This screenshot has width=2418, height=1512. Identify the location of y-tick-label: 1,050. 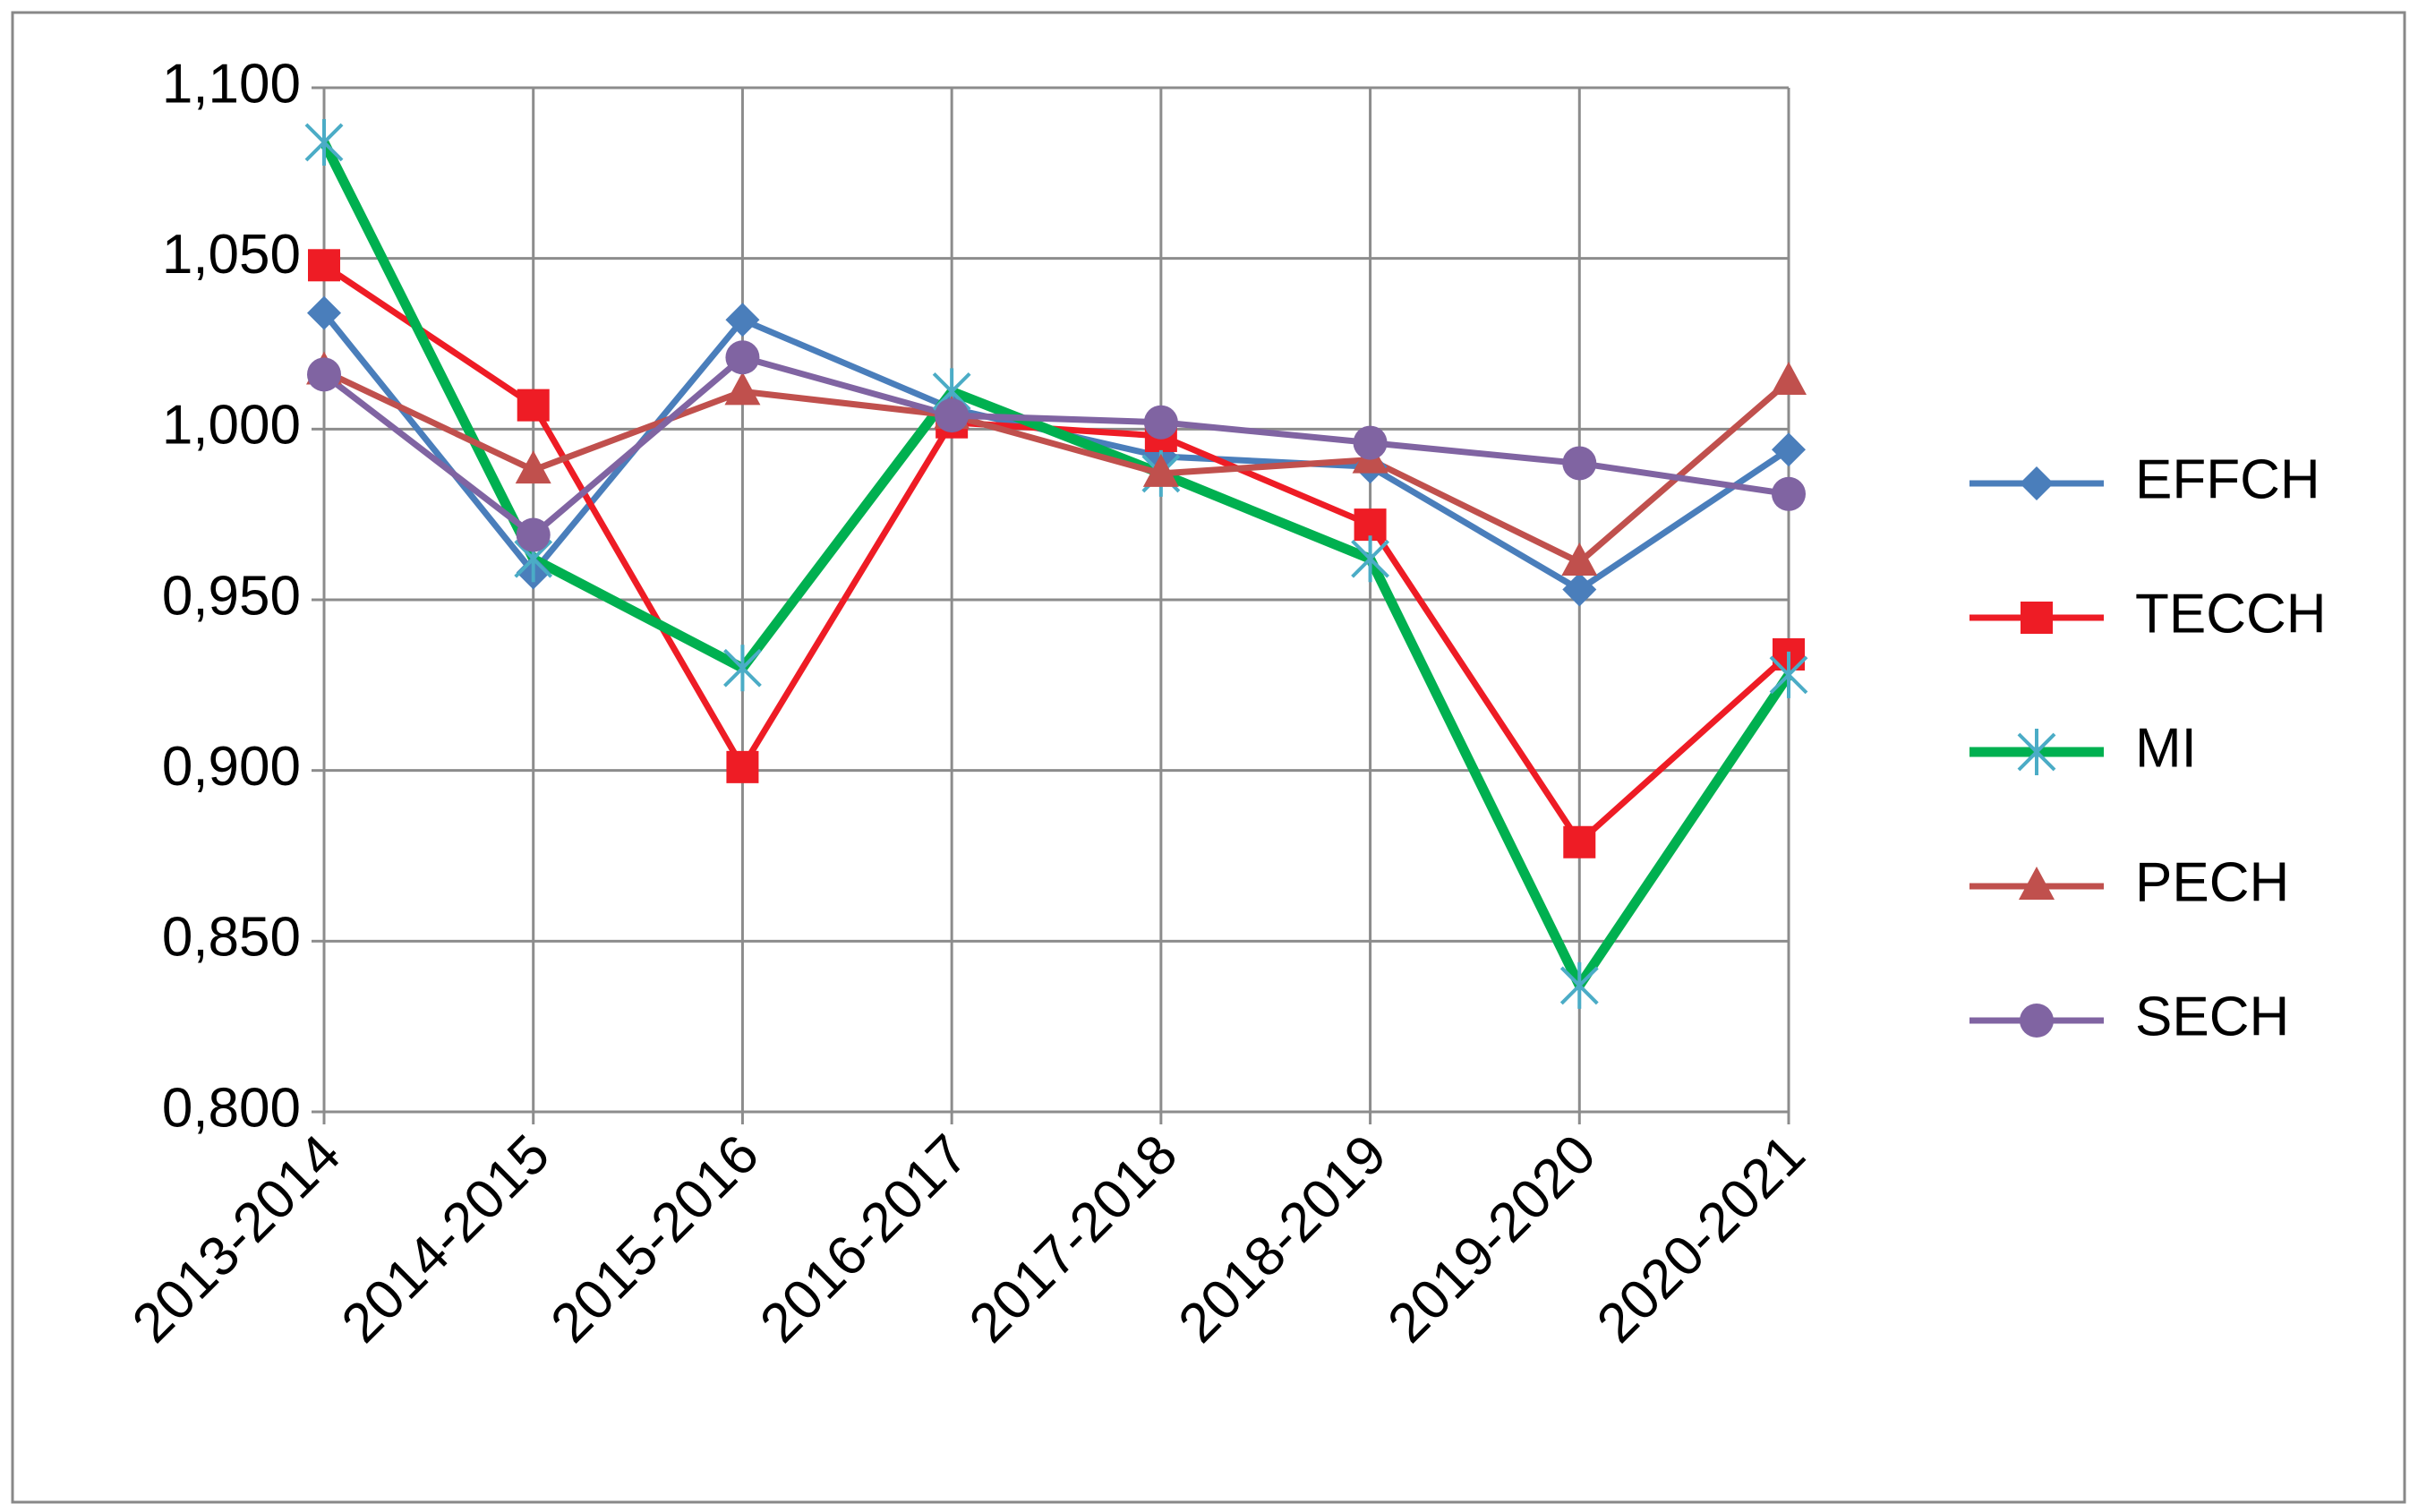
(231, 255).